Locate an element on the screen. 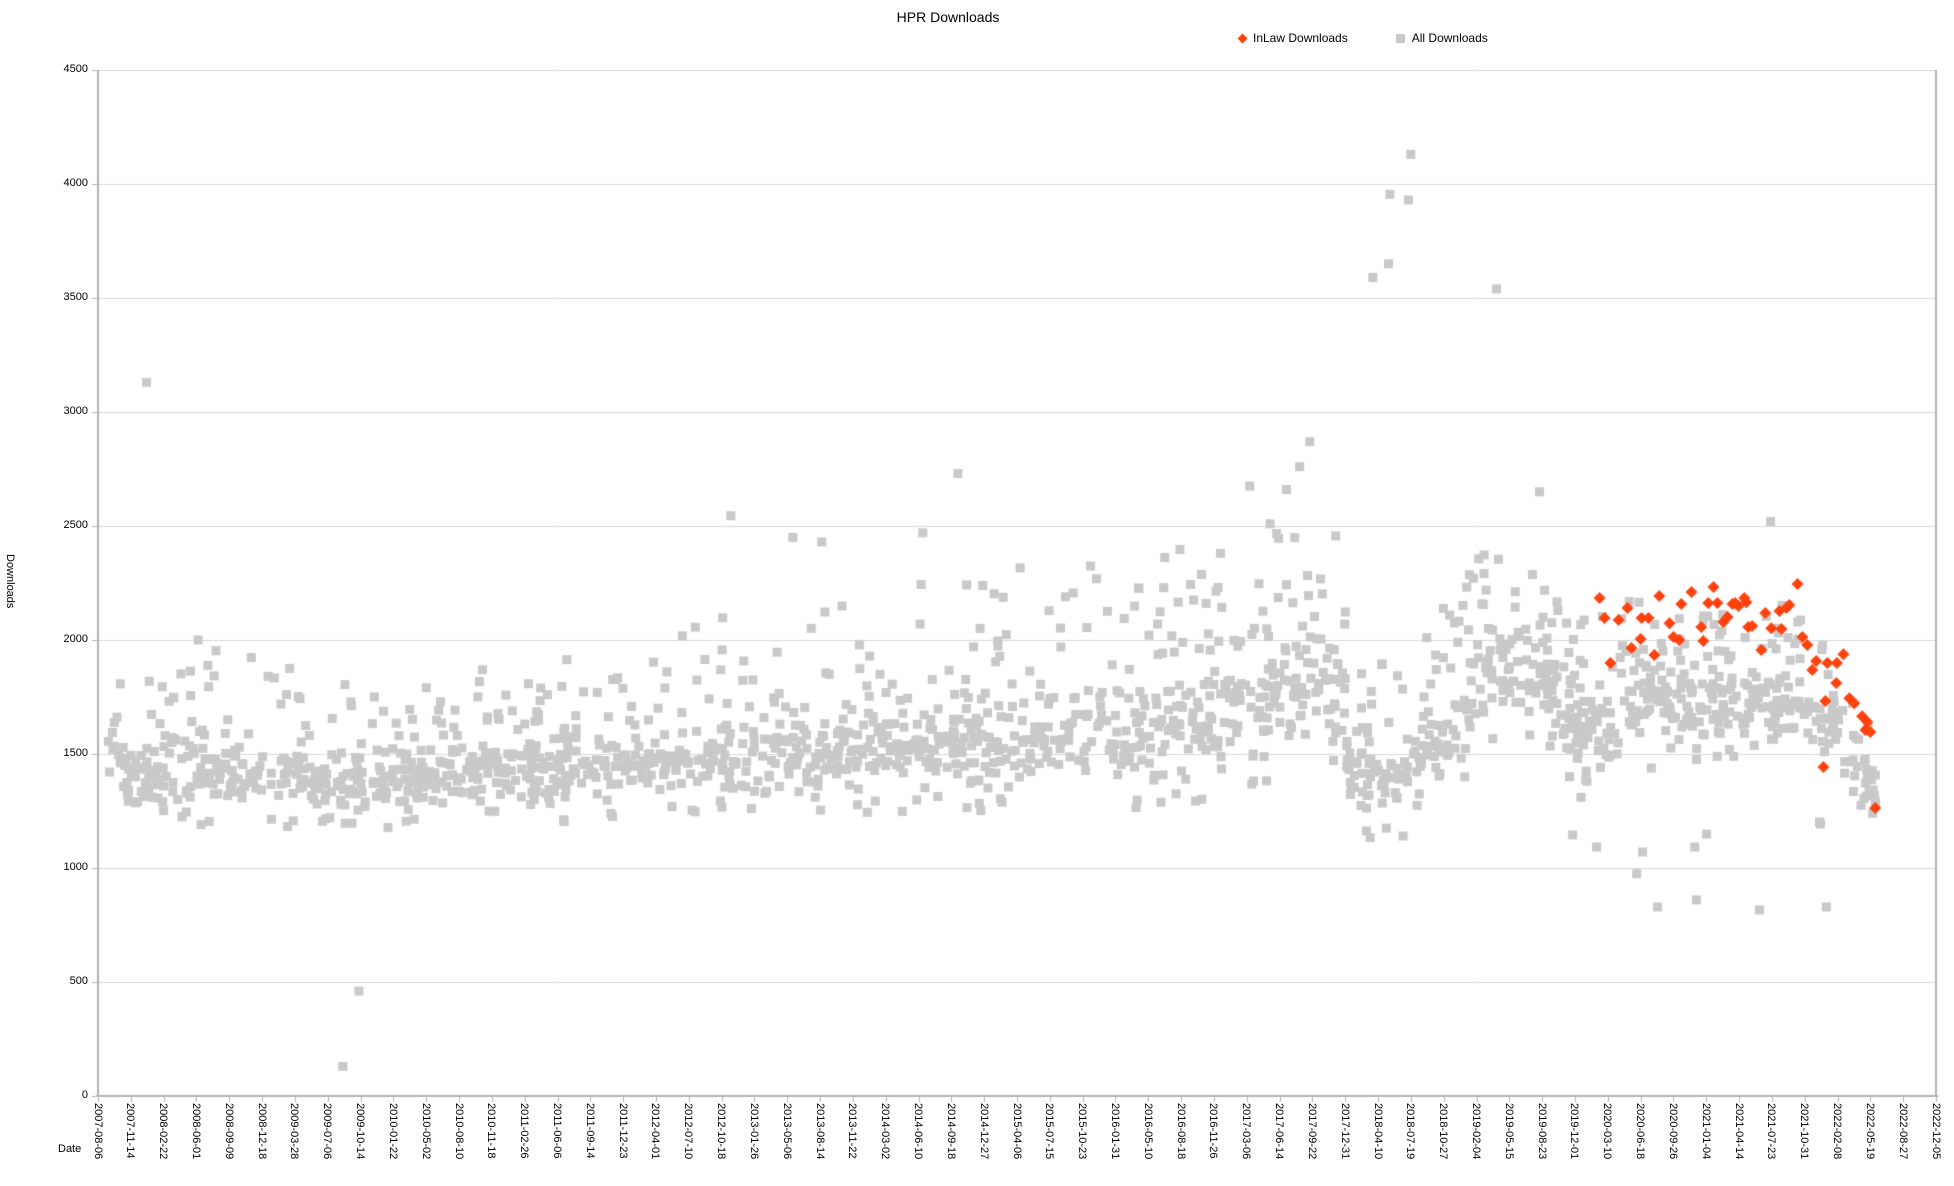 The height and width of the screenshot is (1186, 1954). x-tick-label: 2013-05-06 is located at coordinates (786, 1131).